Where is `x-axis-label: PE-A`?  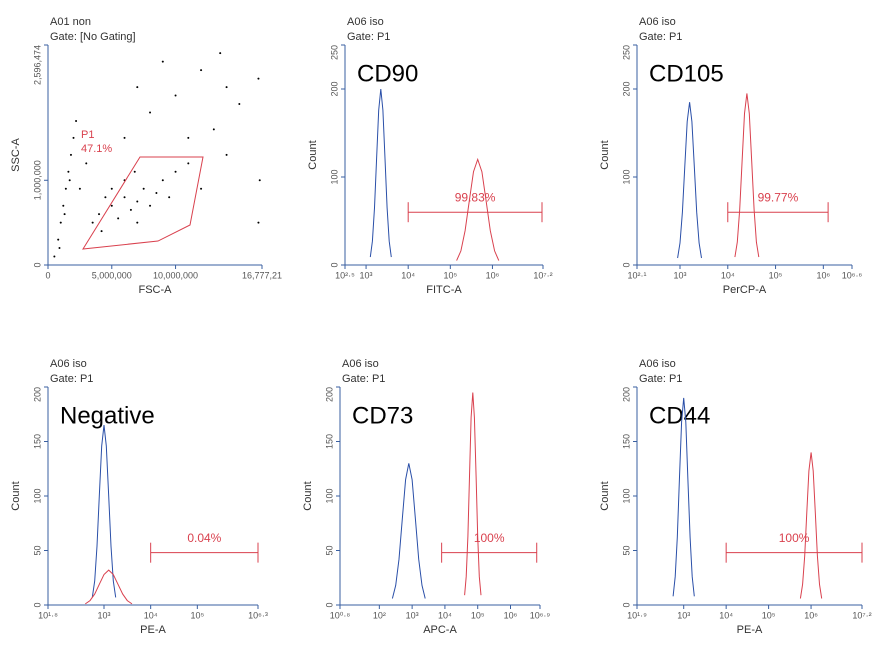 x-axis-label: PE-A is located at coordinates (153, 630).